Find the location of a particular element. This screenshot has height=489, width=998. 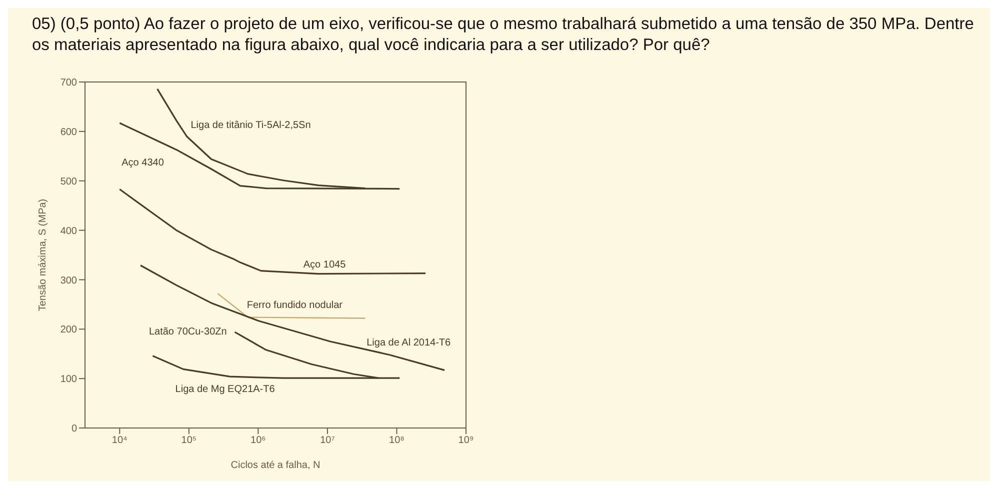

x-axis-title: Ciclos até a falha, N is located at coordinates (275, 465).